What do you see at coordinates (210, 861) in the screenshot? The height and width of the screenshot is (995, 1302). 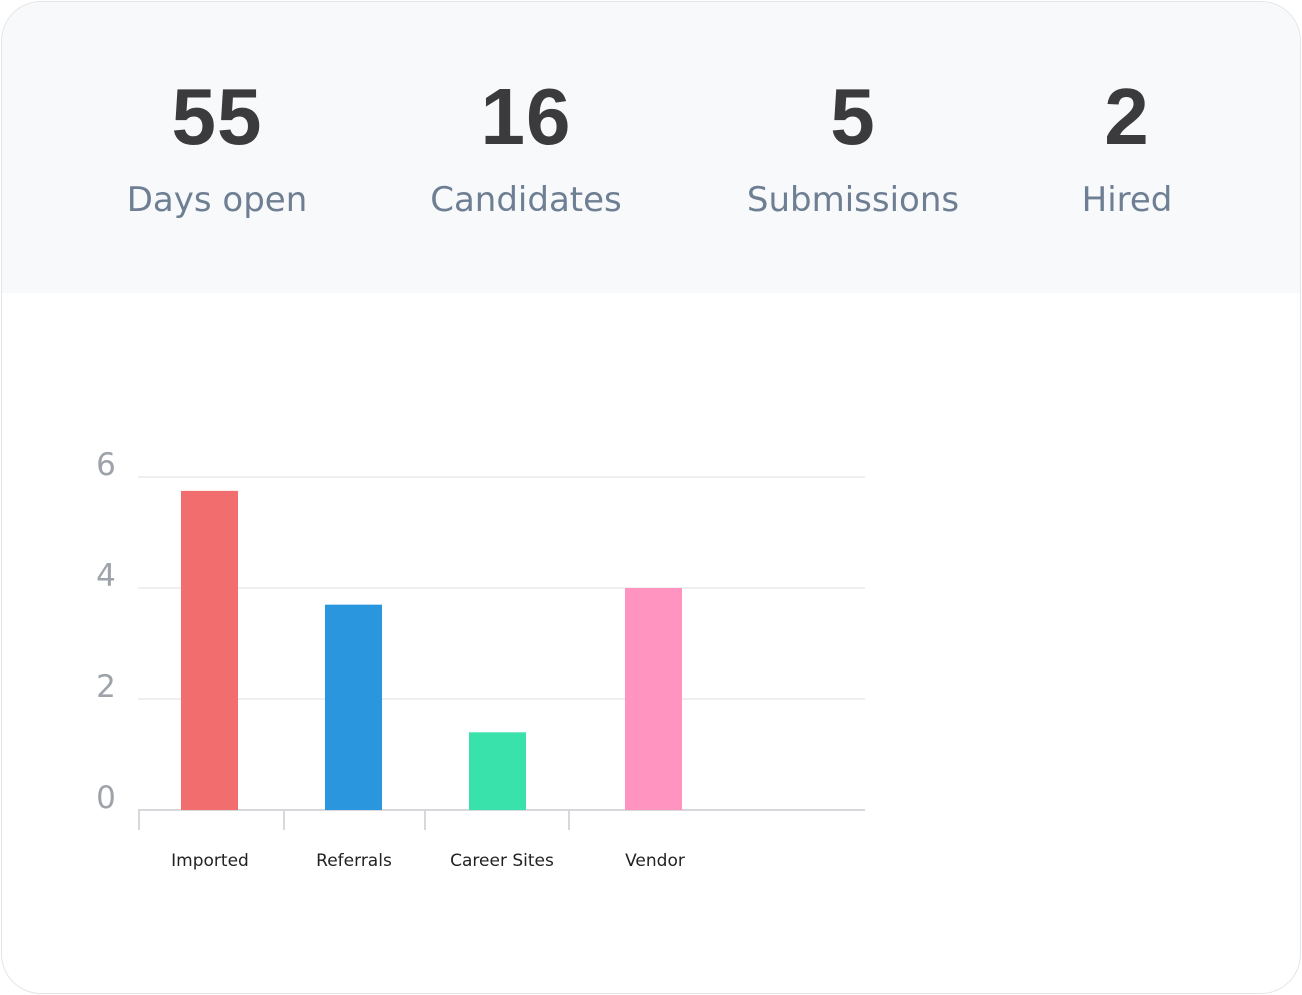 I see `x-tick-label: Imported` at bounding box center [210, 861].